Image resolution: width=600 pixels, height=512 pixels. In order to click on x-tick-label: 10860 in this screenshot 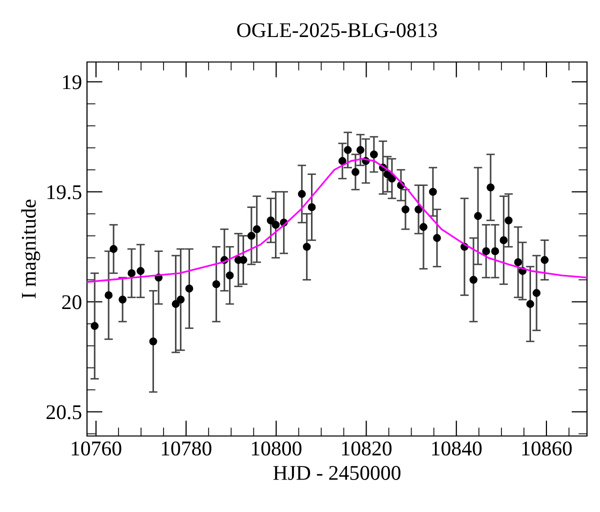, I will do `click(547, 448)`.